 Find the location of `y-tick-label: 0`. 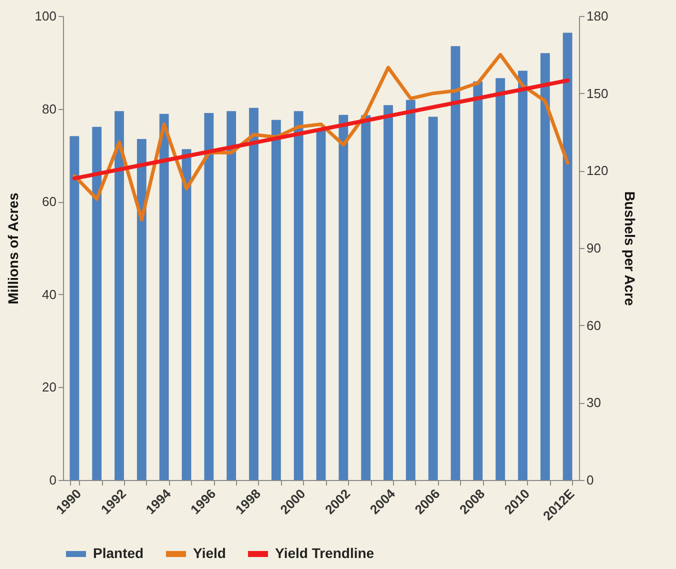

y-tick-label: 0 is located at coordinates (52, 480).